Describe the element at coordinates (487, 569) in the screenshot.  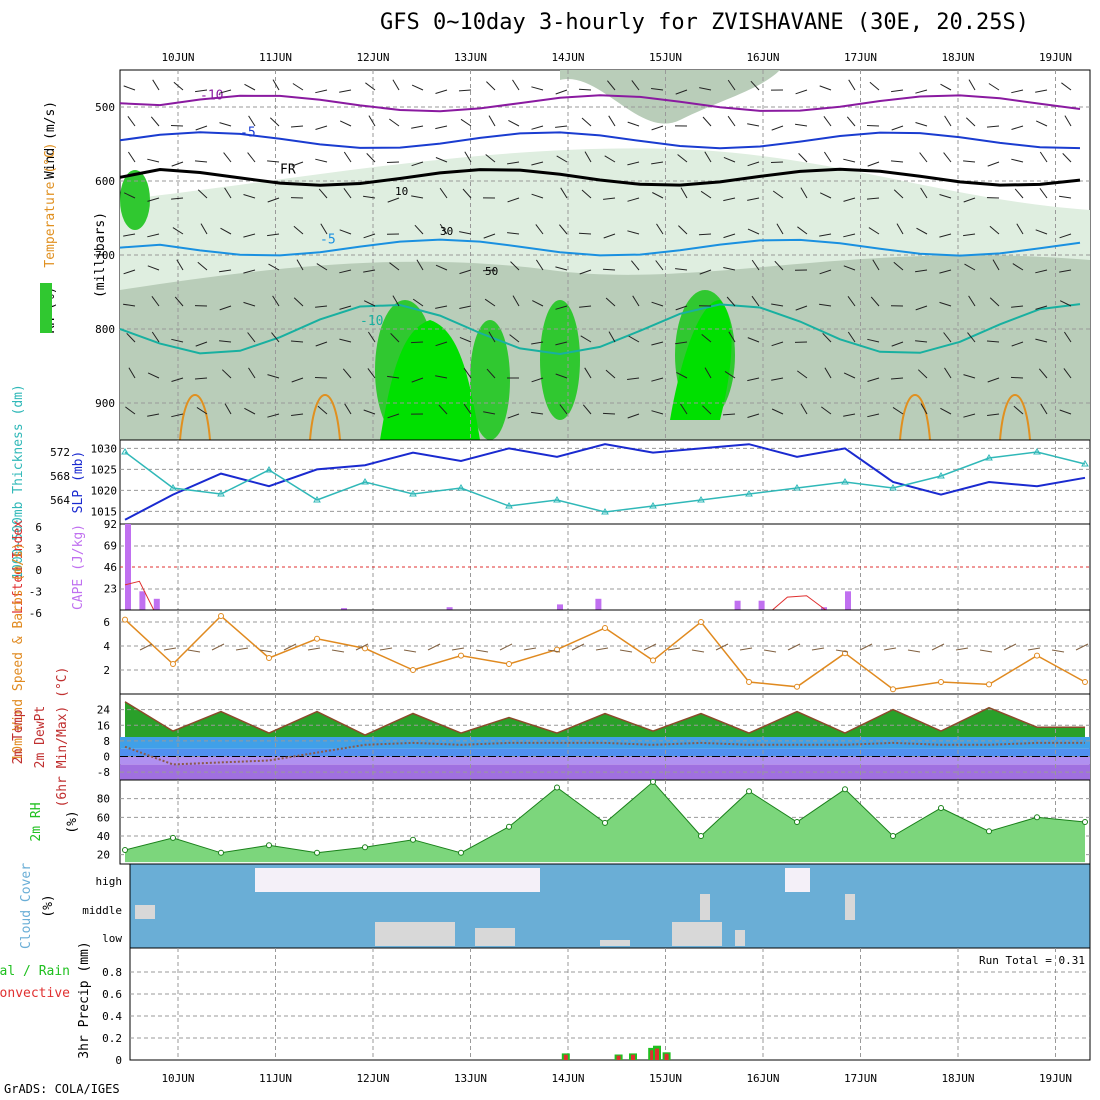
I see `cape-bars` at that location.